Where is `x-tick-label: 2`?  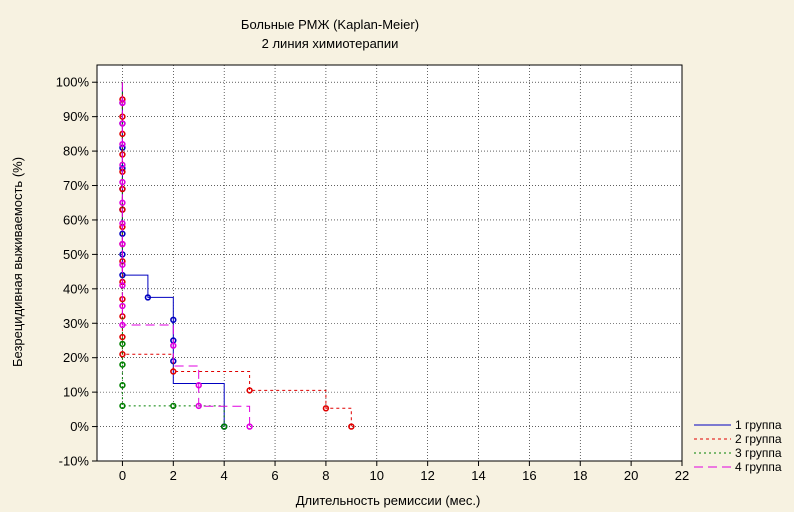 x-tick-label: 2 is located at coordinates (173, 475).